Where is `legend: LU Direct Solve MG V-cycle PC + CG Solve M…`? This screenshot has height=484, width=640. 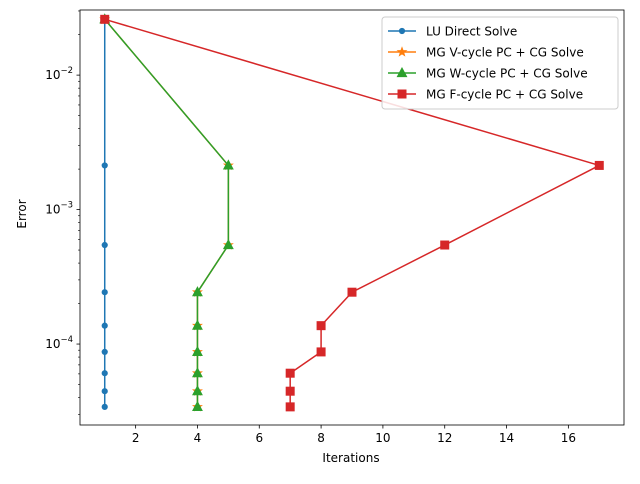
legend: LU Direct Solve MG V-cycle PC + CG Solve M… is located at coordinates (500, 63).